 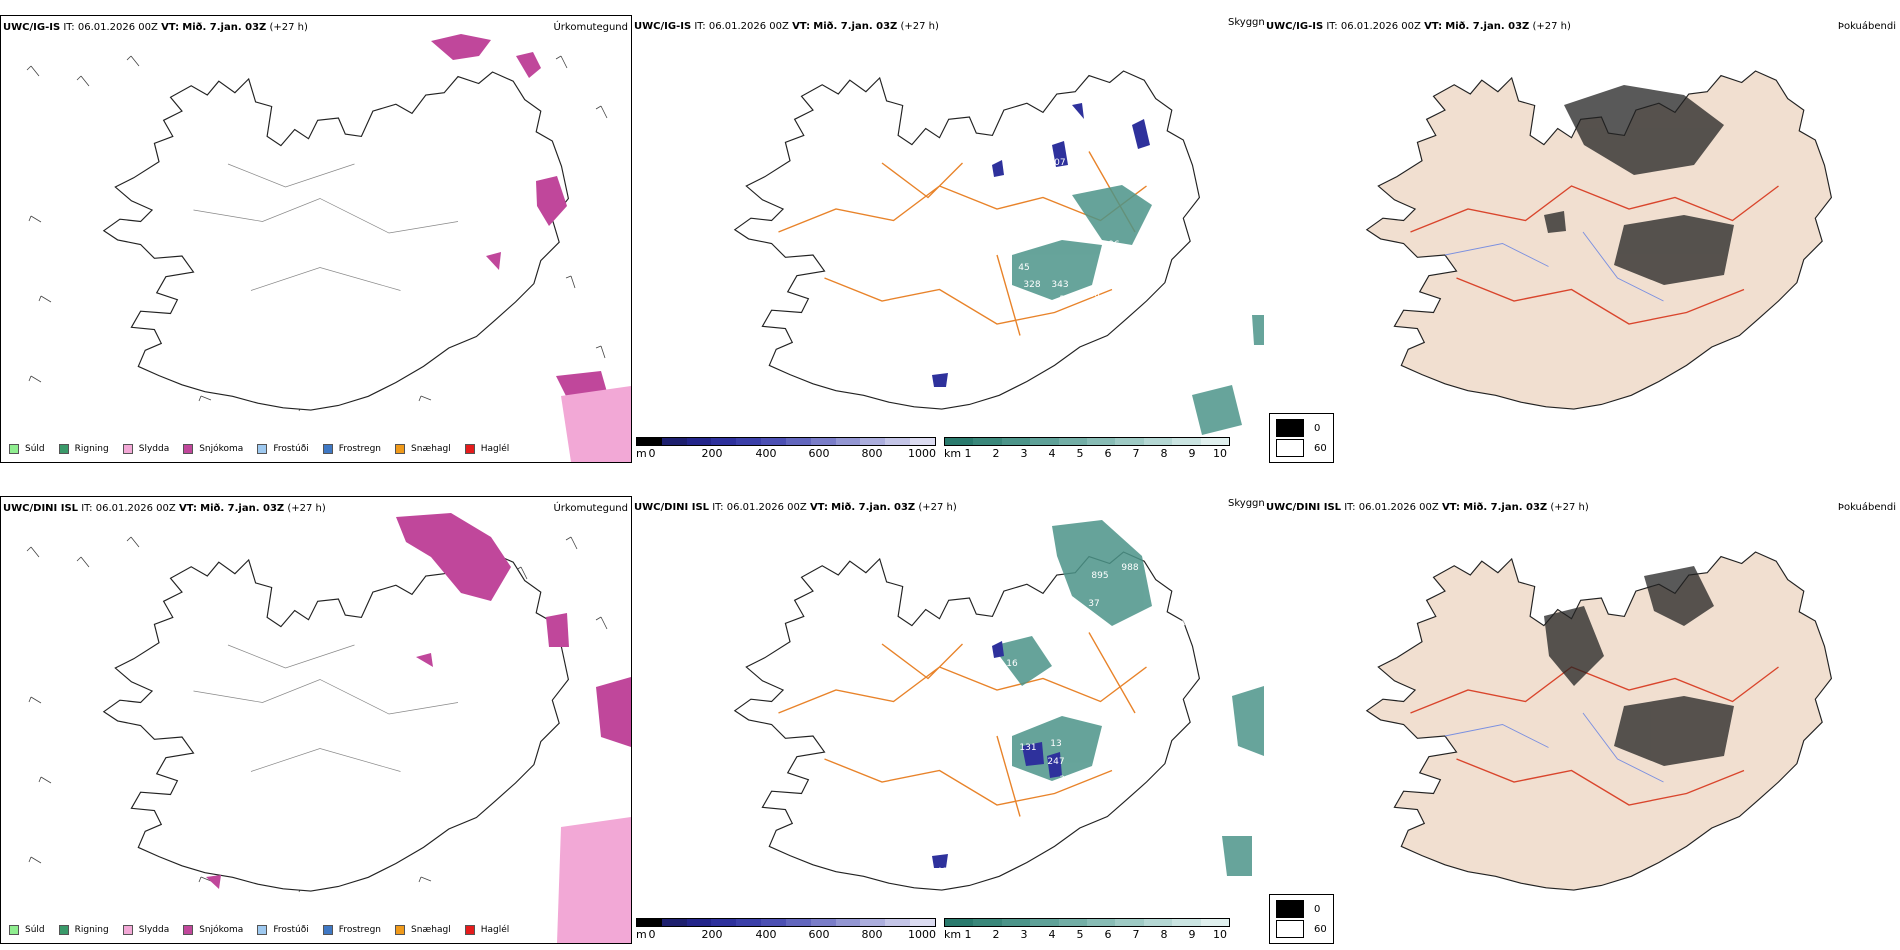 What do you see at coordinates (1067, 300) in the screenshot?
I see `svg-text: 250` at bounding box center [1067, 300].